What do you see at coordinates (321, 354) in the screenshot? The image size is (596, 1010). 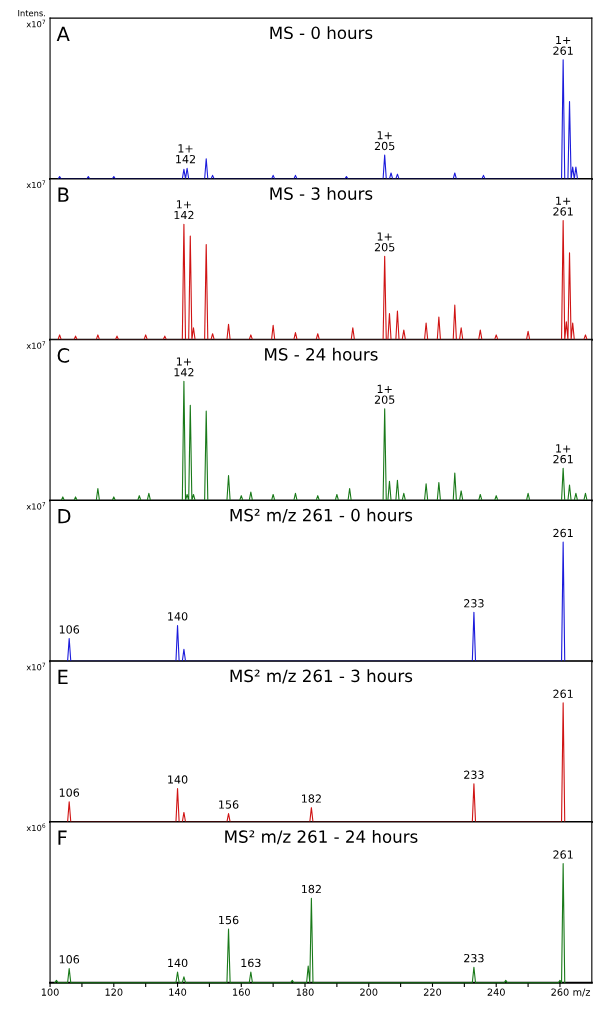 I see `chart-title: MS - 24 hours` at bounding box center [321, 354].